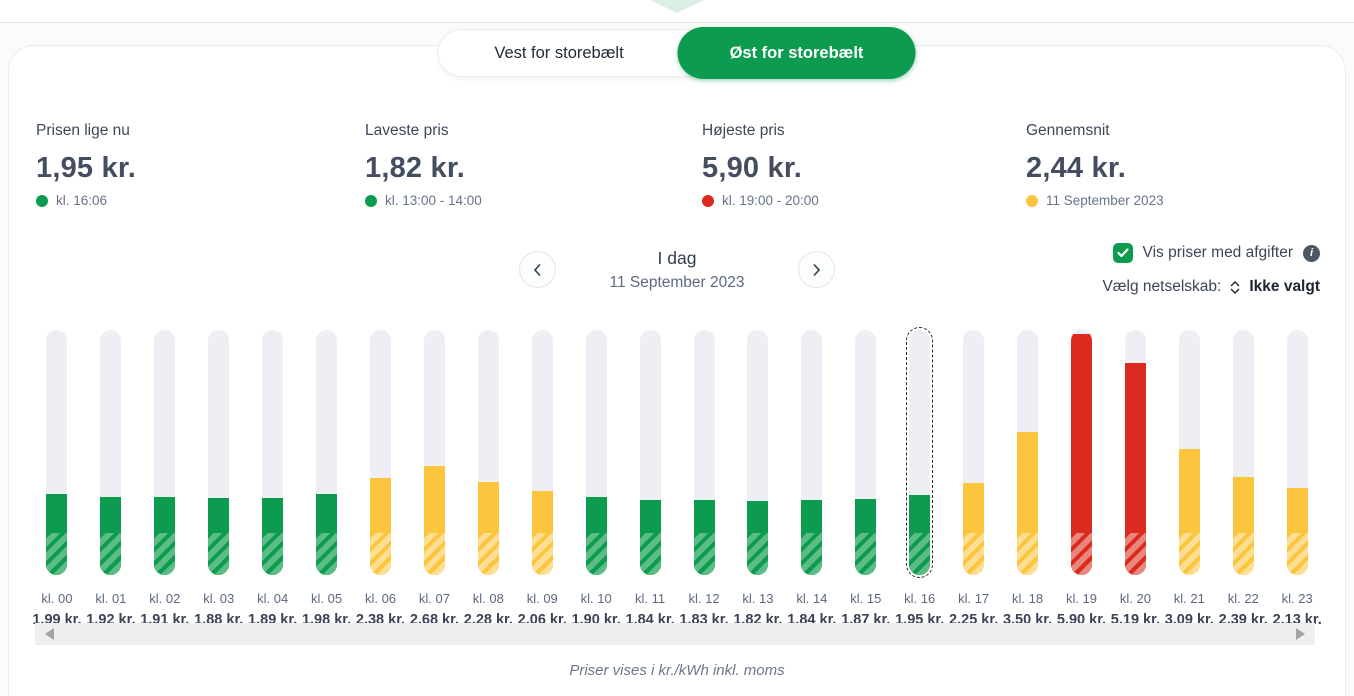 The image size is (1354, 696). I want to click on chart-bar-column: kl. 20 5,19 kr., so click(1135, 479).